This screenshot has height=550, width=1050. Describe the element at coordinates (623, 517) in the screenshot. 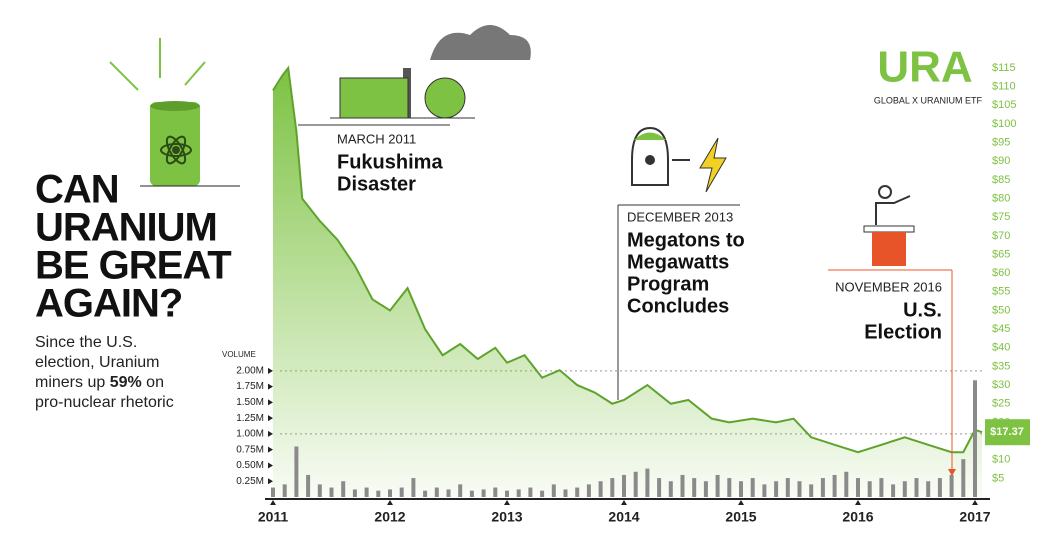

I see `x-tick-label: 2014` at that location.